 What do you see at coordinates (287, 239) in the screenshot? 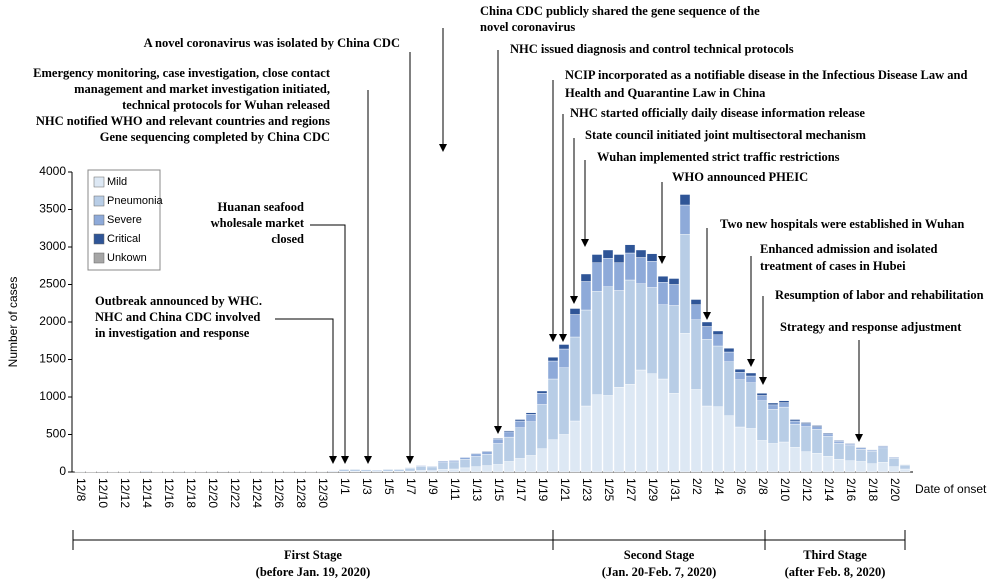
I see `annotation: closed` at bounding box center [287, 239].